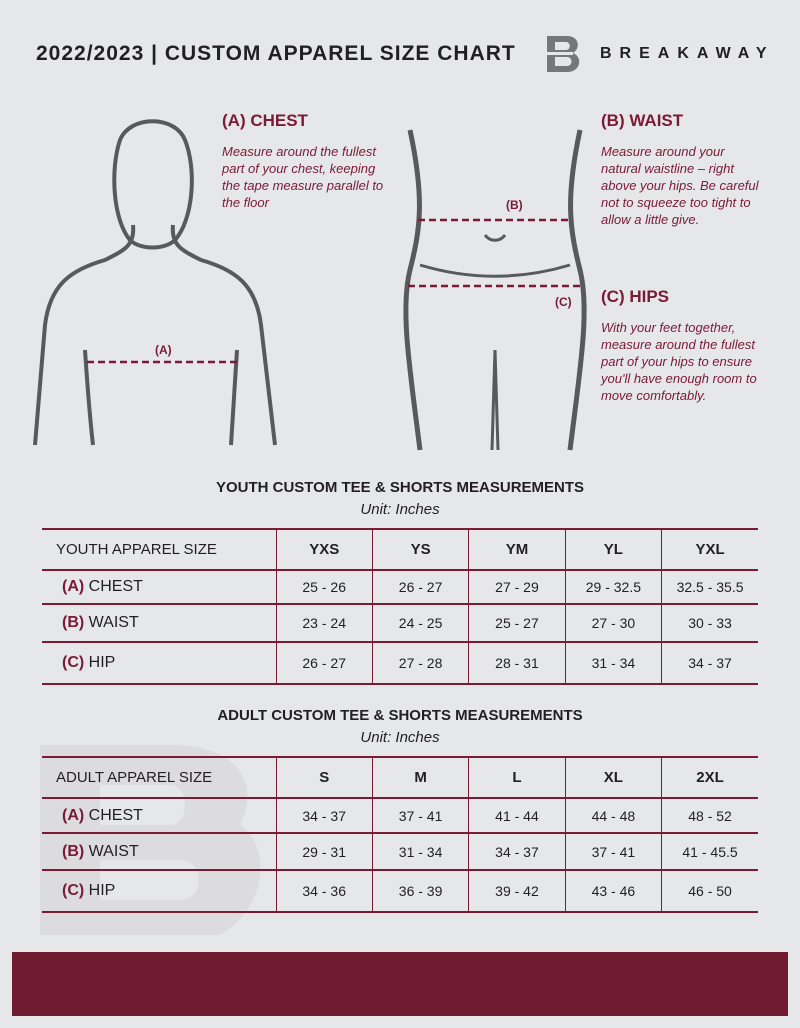 Image resolution: width=800 pixels, height=1028 pixels. What do you see at coordinates (709, 778) in the screenshot?
I see `size-column-header: 2XL` at bounding box center [709, 778].